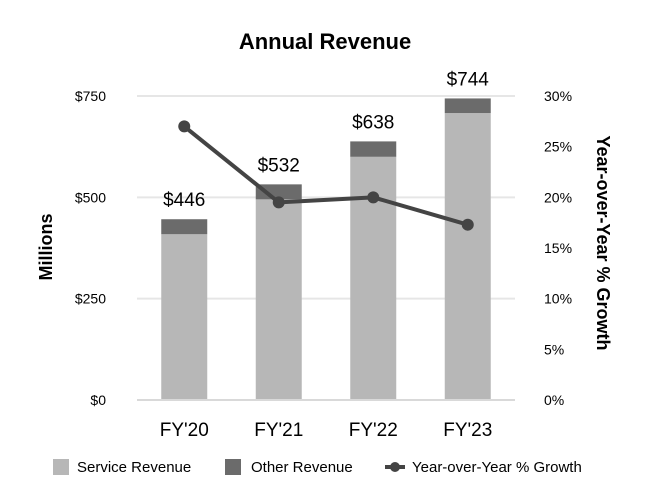  Describe the element at coordinates (497, 467) in the screenshot. I see `legend-label-2: Year-over-Year % Growth` at that location.